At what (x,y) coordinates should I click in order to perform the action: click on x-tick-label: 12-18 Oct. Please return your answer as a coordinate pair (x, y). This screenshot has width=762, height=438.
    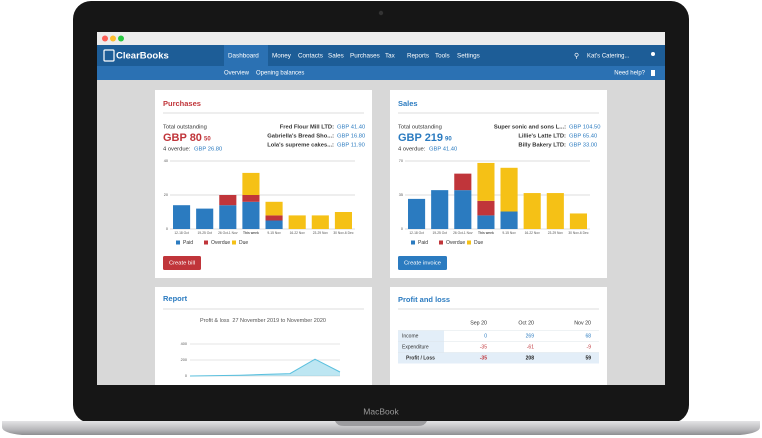
    Looking at the image, I should click on (181, 233).